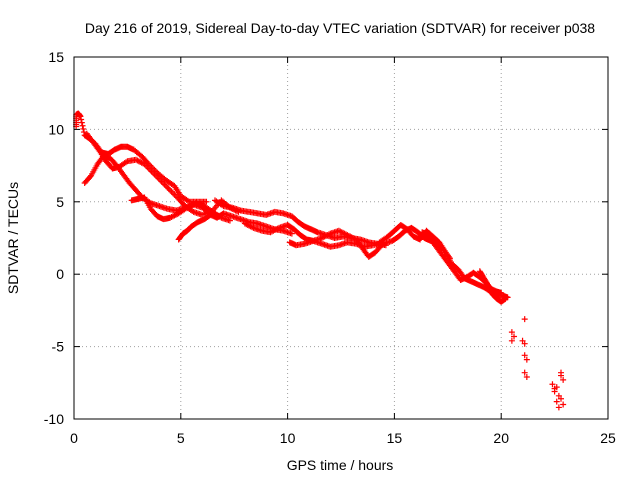  I want to click on y-tick-label: 0, so click(60, 274).